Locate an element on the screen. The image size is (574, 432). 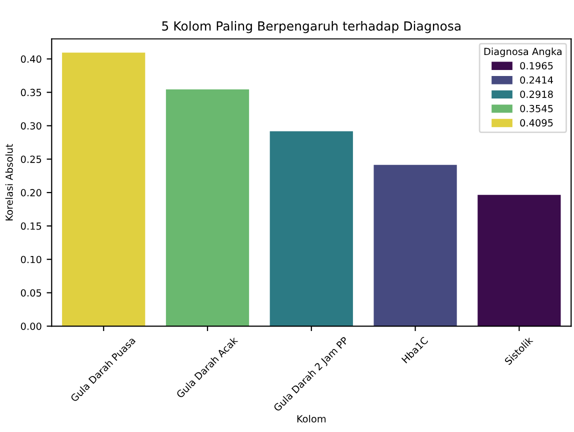
y-tick-label: 0.35 is located at coordinates (31, 92).